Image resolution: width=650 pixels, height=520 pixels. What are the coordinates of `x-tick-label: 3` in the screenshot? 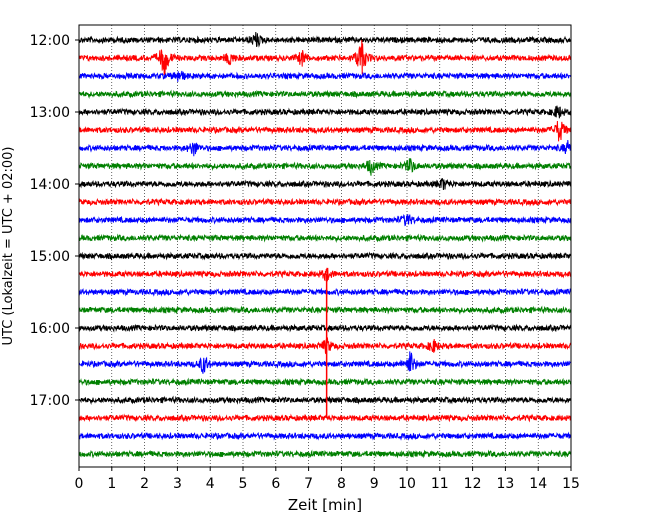 It's located at (177, 484).